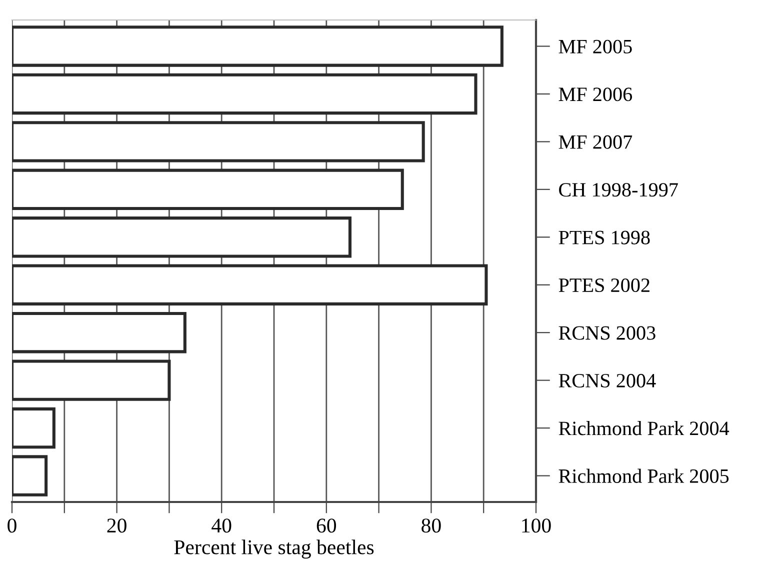 Image resolution: width=773 pixels, height=584 pixels. Describe the element at coordinates (431, 525) in the screenshot. I see `x-tick-label: 80` at that location.